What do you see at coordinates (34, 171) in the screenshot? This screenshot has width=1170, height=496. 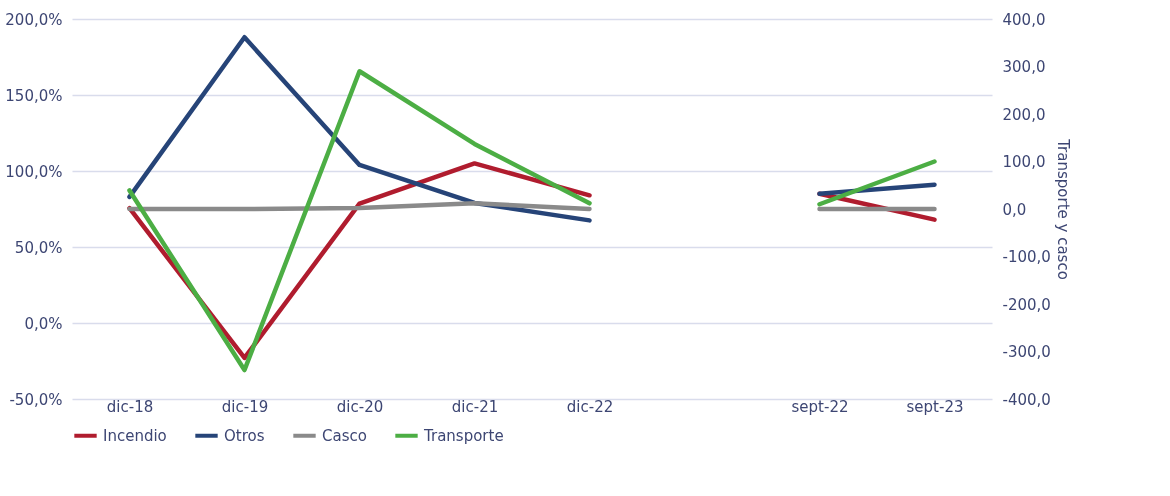 I see `y-tick-label: 100,0%` at bounding box center [34, 171].